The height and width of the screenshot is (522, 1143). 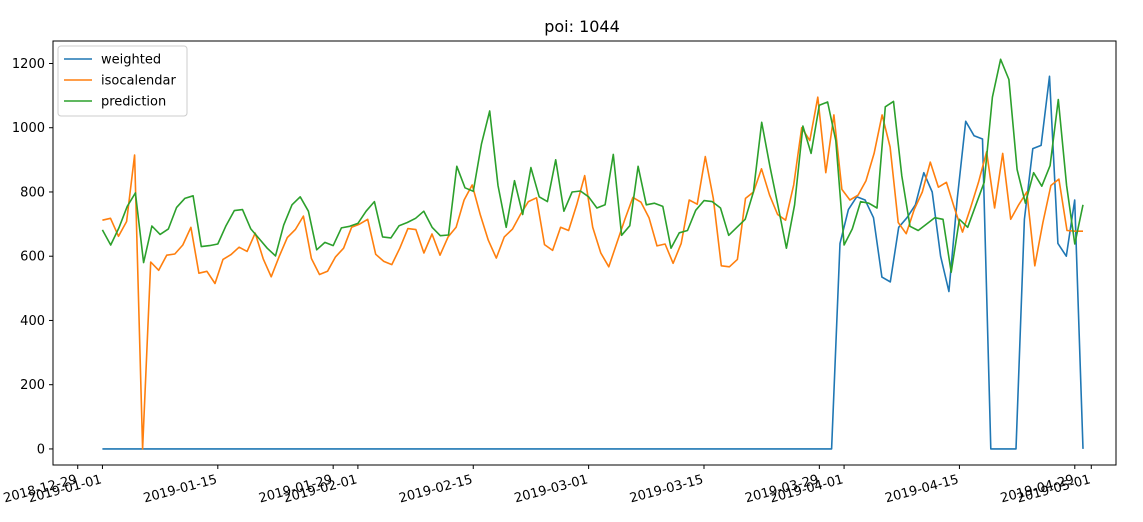 I want to click on y-axis: 0 200 400 600 800 1000 1200, so click(x=32, y=257).